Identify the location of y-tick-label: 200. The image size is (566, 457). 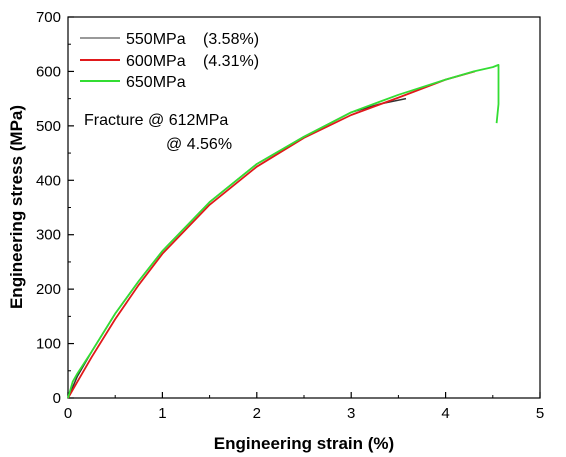
(48, 289).